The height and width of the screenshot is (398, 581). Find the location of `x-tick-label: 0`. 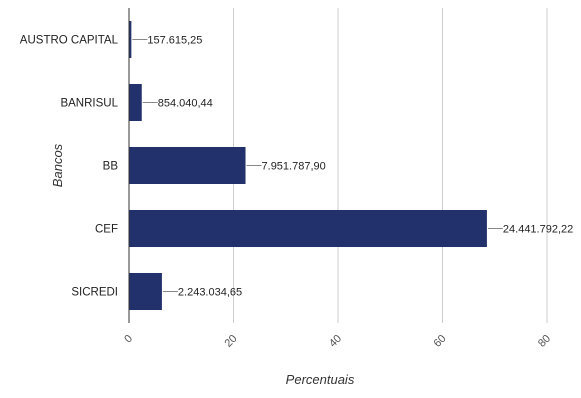

x-tick-label: 0 is located at coordinates (128, 339).